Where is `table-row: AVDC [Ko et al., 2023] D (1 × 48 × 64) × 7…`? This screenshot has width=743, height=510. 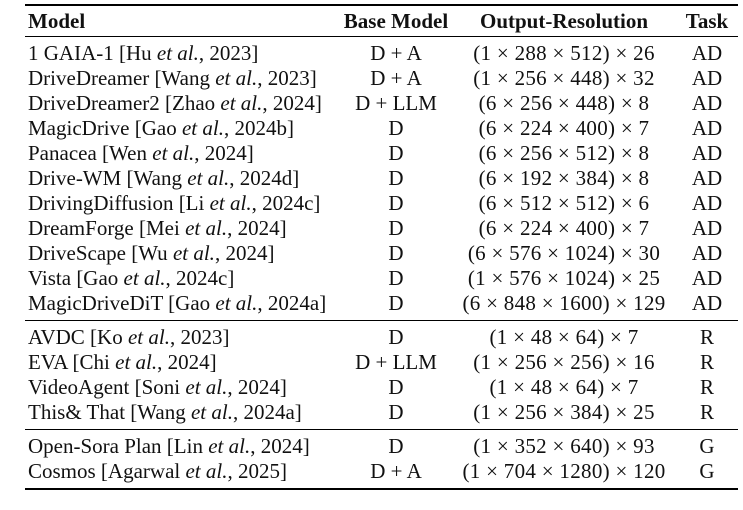
table-row: AVDC [Ko et al., 2023] D (1 × 48 × 64) × 7… is located at coordinates (381, 336).